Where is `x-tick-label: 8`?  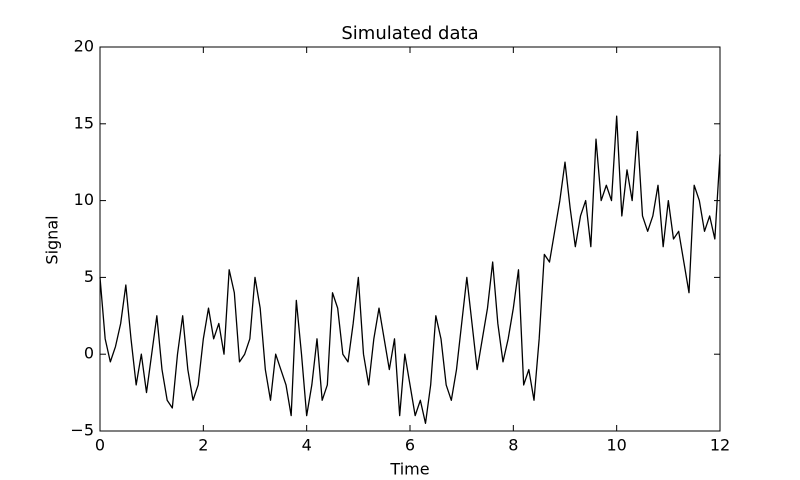
x-tick-label: 8 is located at coordinates (513, 445).